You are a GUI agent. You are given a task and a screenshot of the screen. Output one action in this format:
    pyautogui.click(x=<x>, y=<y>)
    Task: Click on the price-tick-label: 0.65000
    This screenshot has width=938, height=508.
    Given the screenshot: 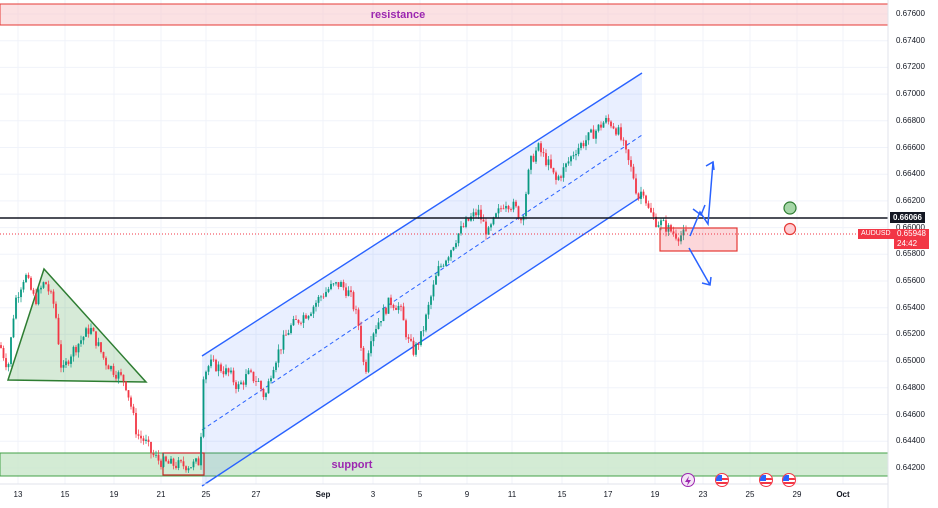 What is the action you would take?
    pyautogui.click(x=910, y=361)
    